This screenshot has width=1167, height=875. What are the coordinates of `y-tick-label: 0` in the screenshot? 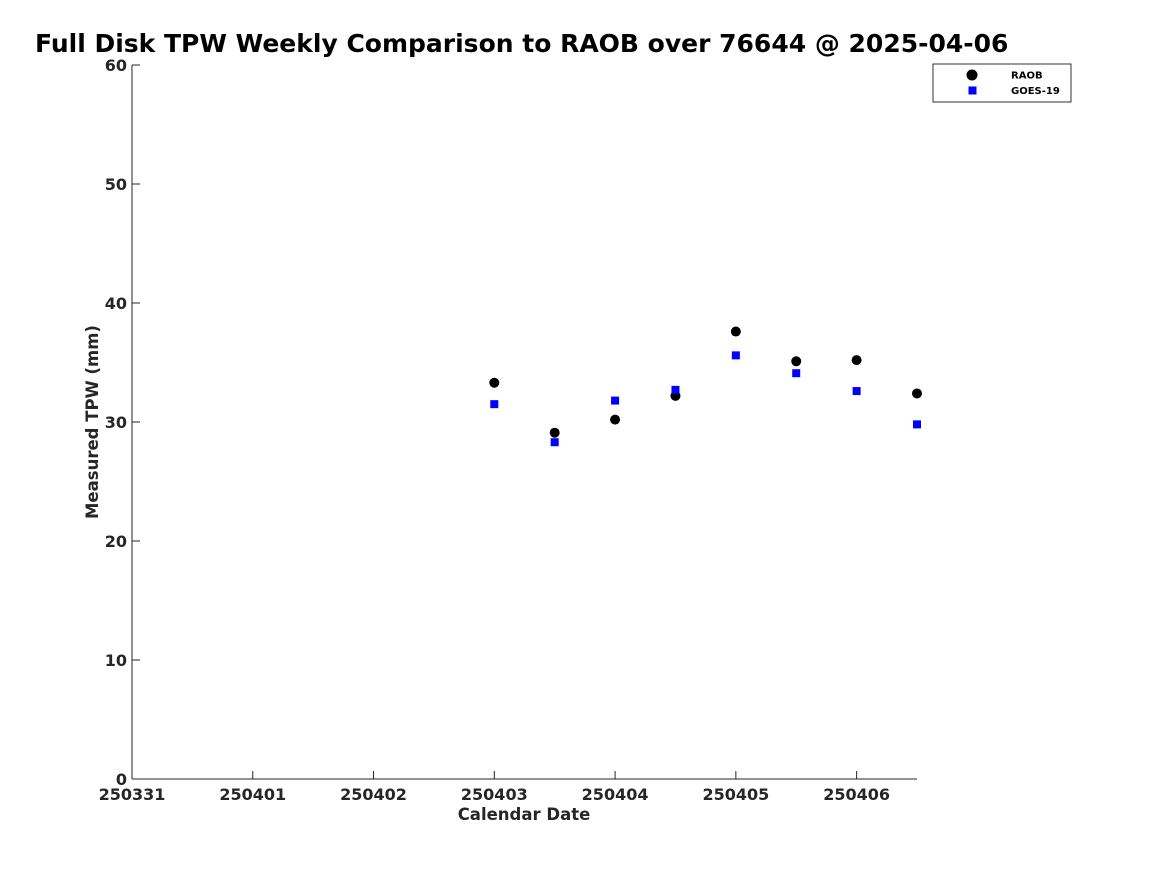 It's located at (121, 779).